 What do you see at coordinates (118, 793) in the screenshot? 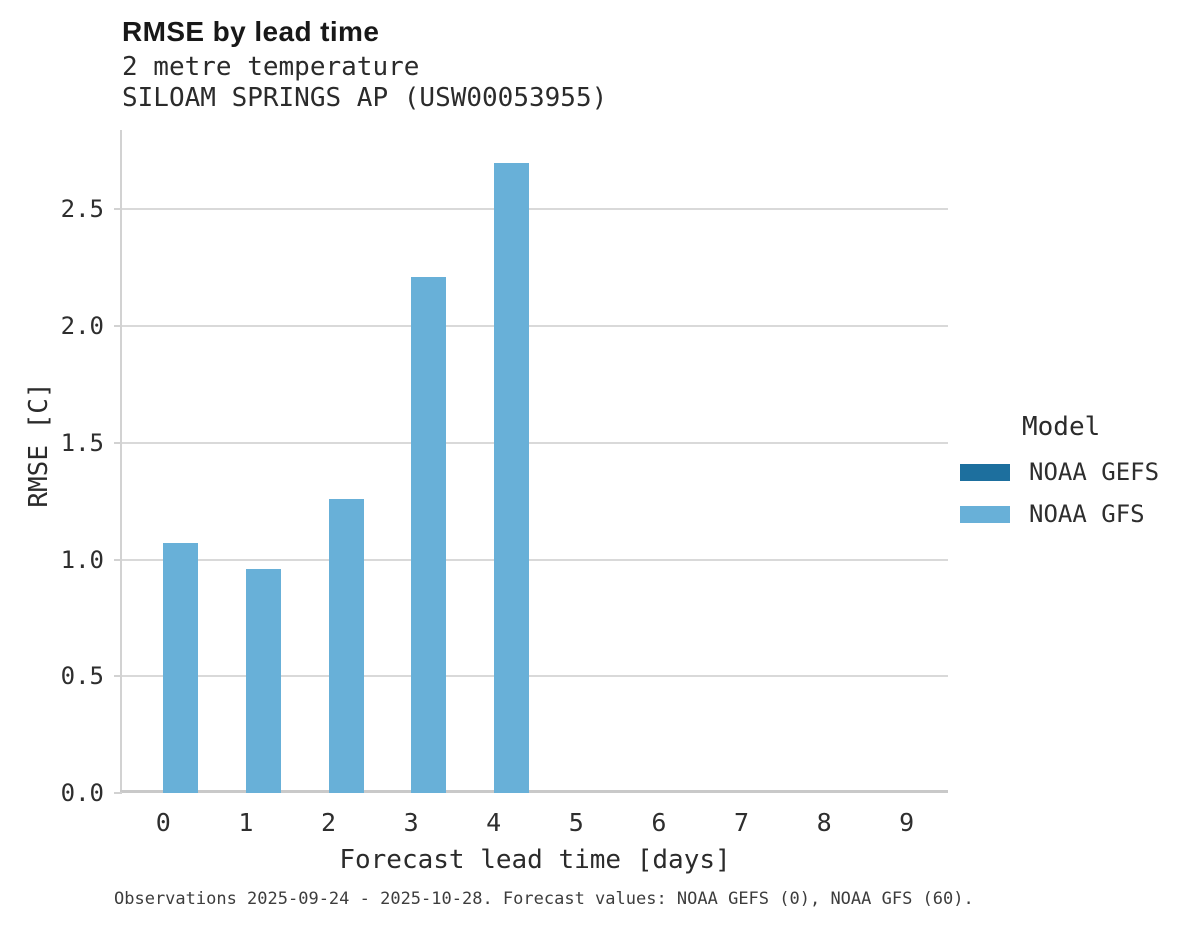
I see `y-axis-tick-0.0` at bounding box center [118, 793].